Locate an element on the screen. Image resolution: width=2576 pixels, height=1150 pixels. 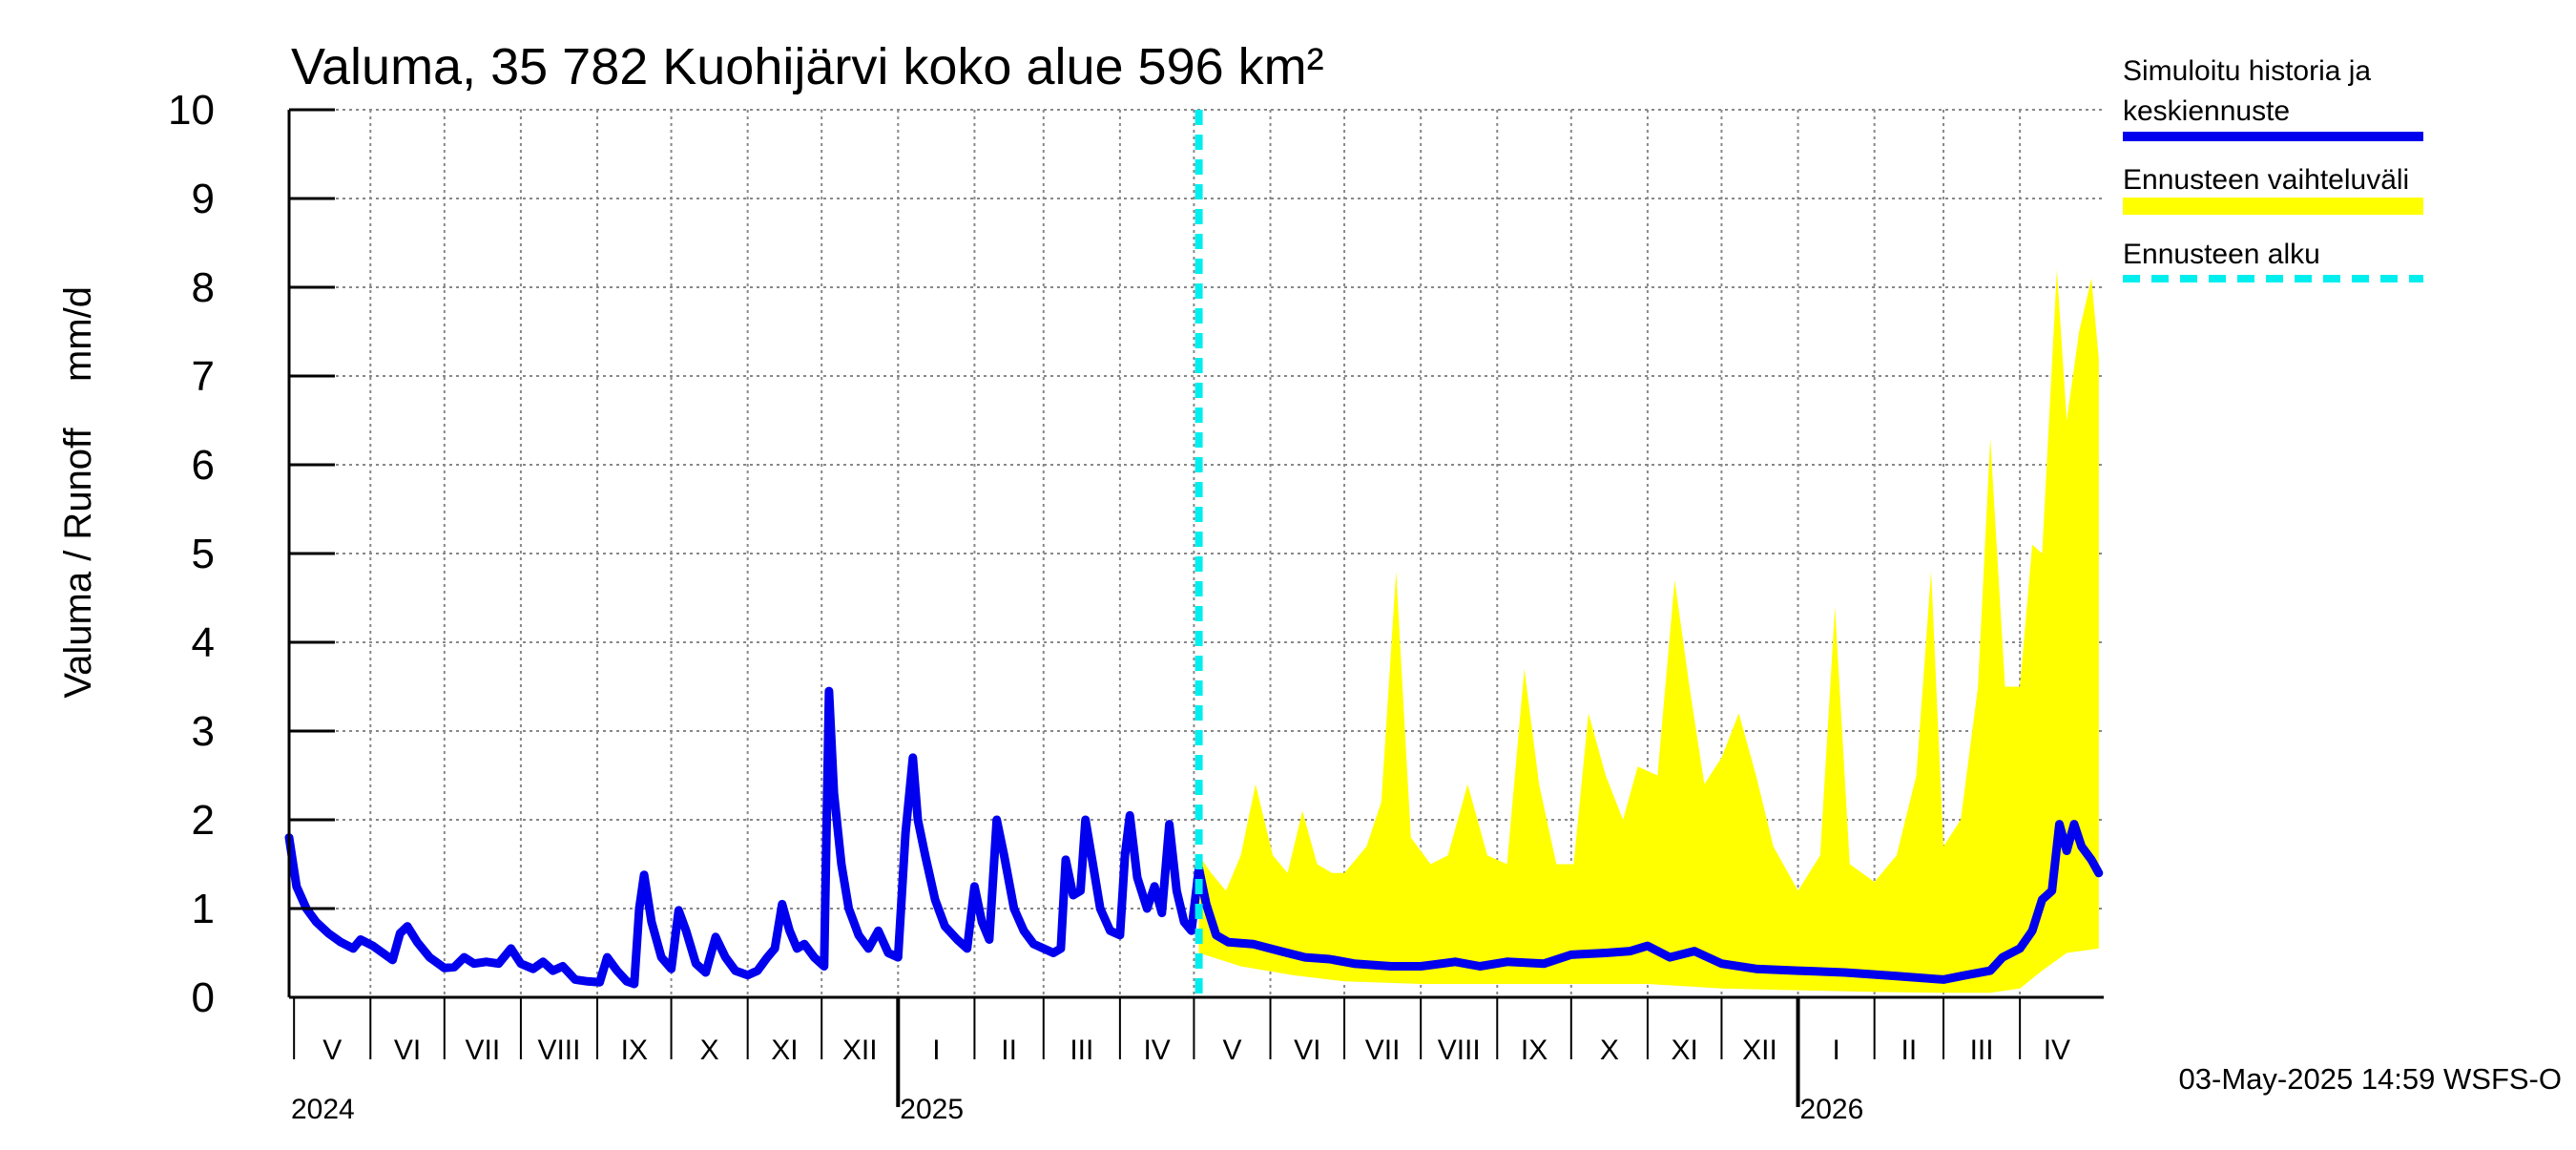
y-tick-label: 10 is located at coordinates (191, 110).